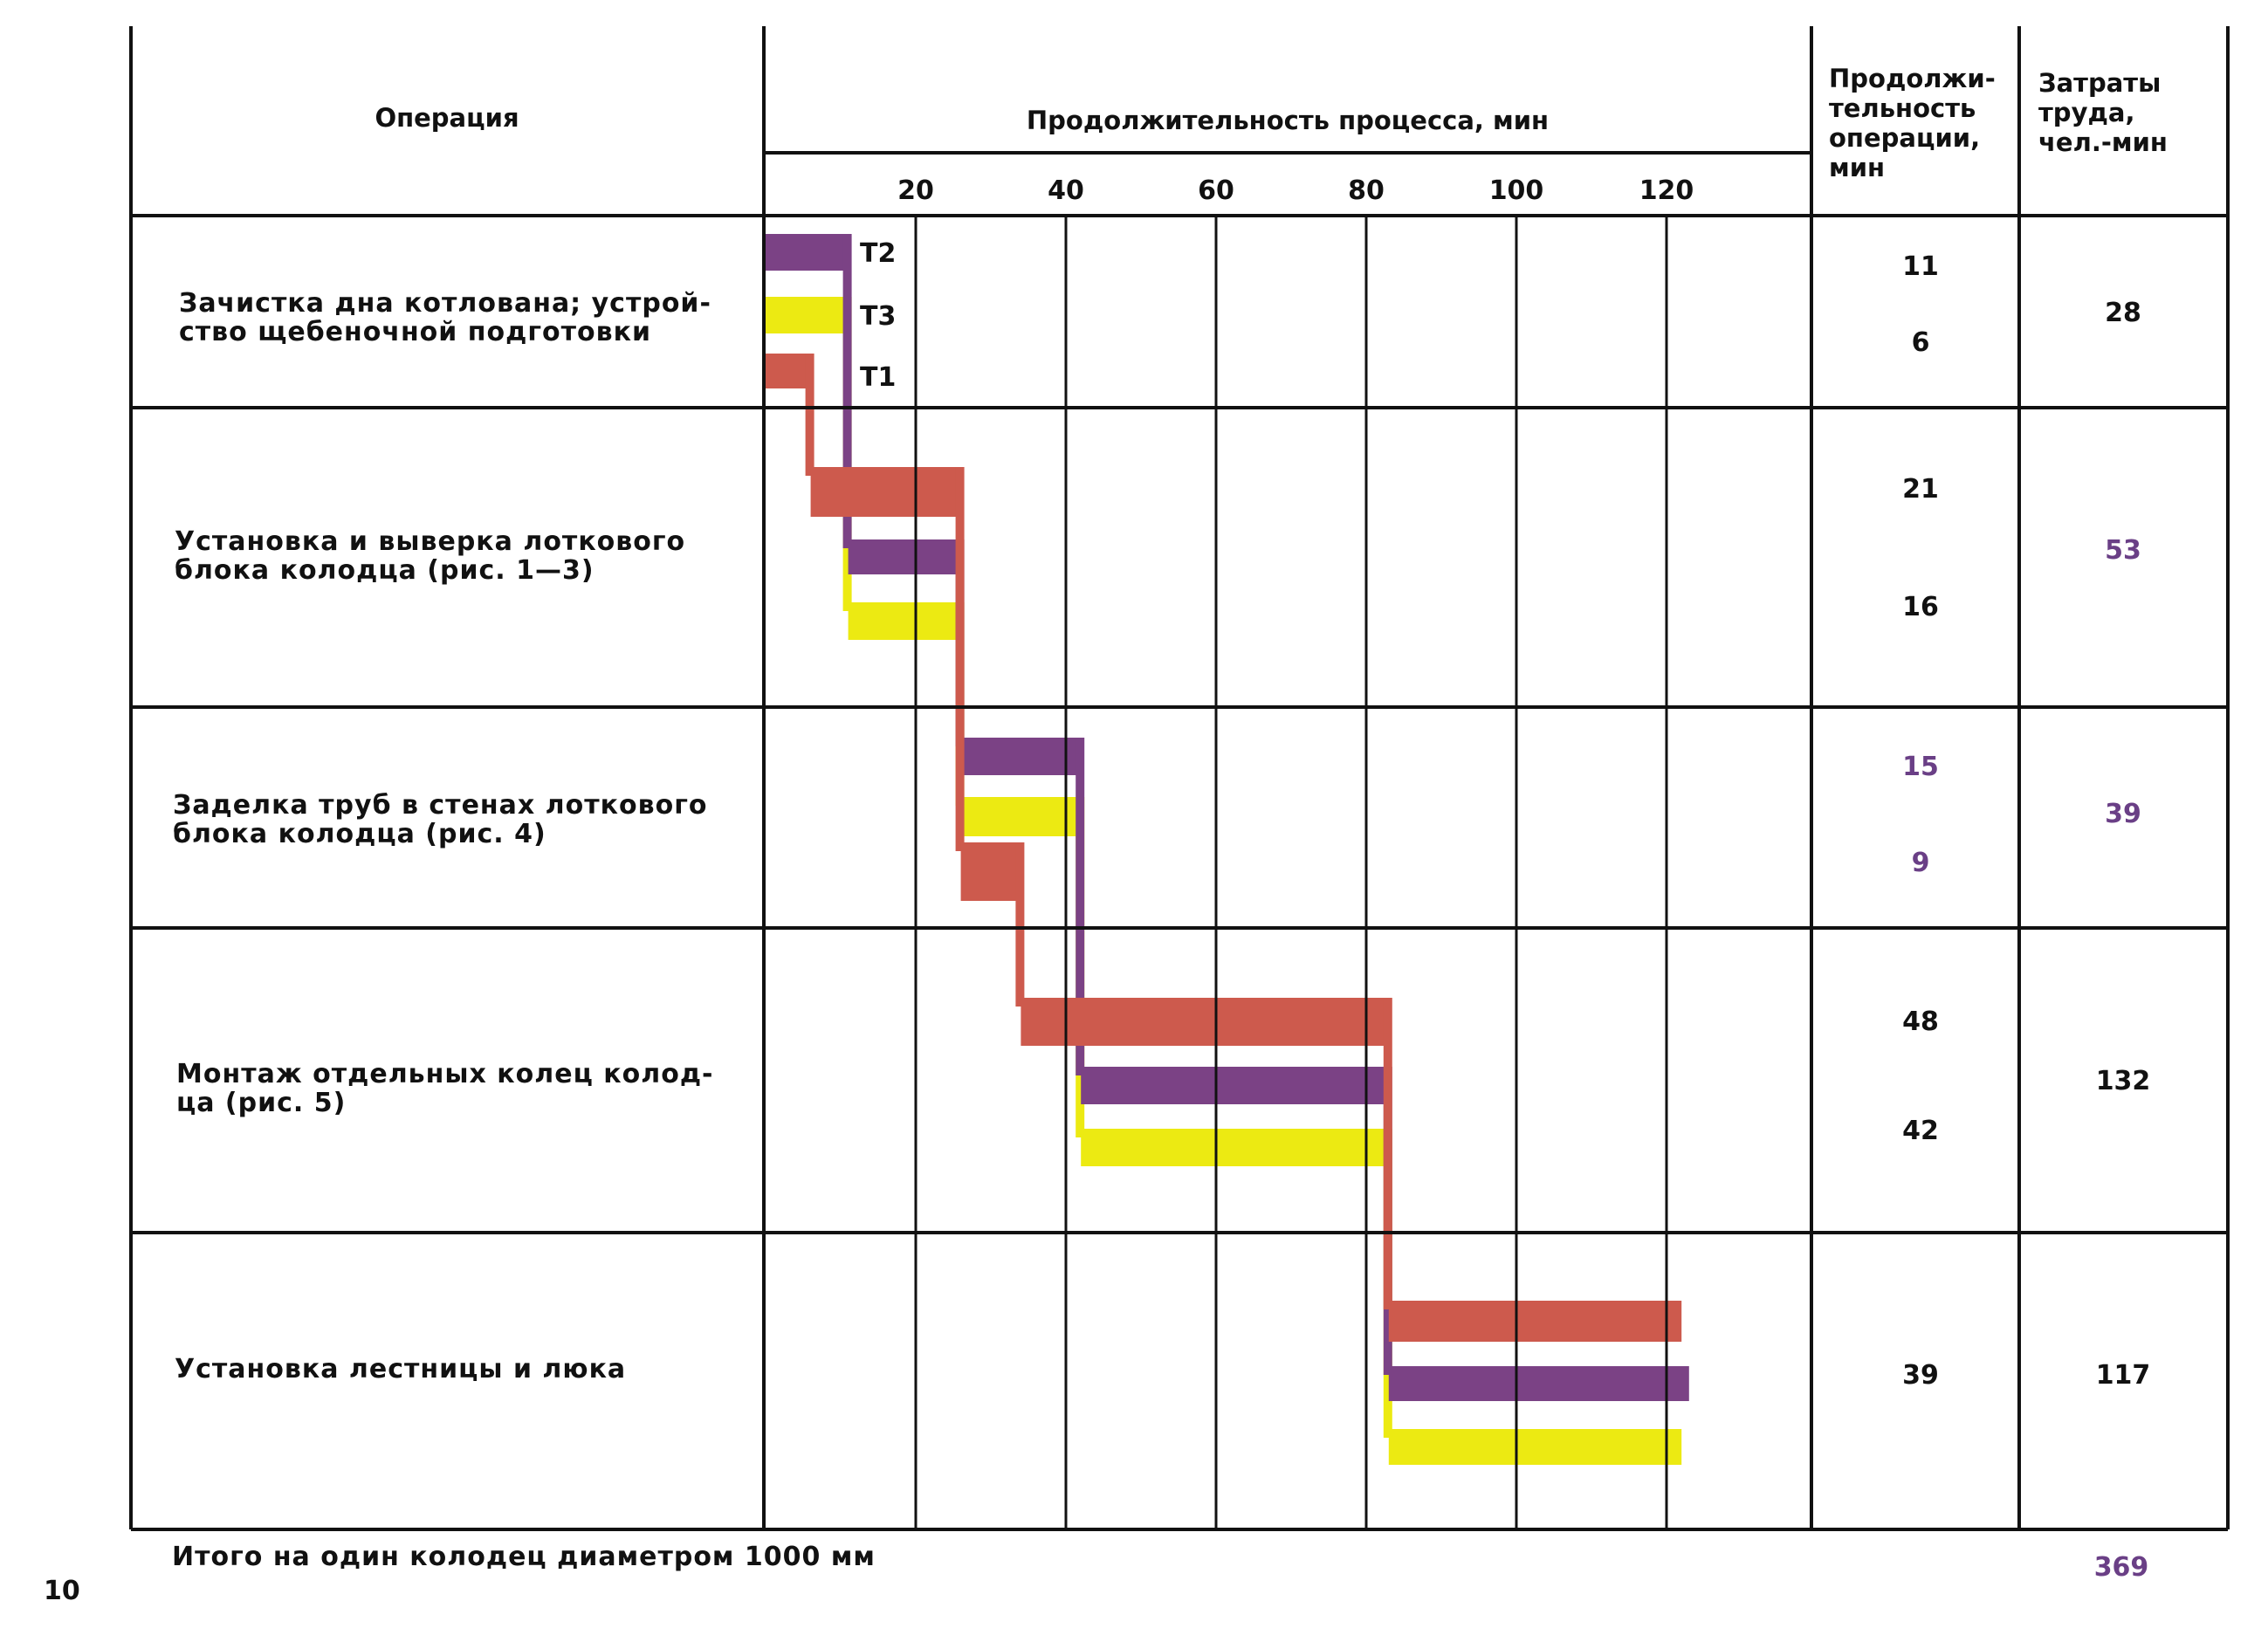 The width and height of the screenshot is (2268, 1649). I want to click on op-duration-header: мин, so click(1857, 167).